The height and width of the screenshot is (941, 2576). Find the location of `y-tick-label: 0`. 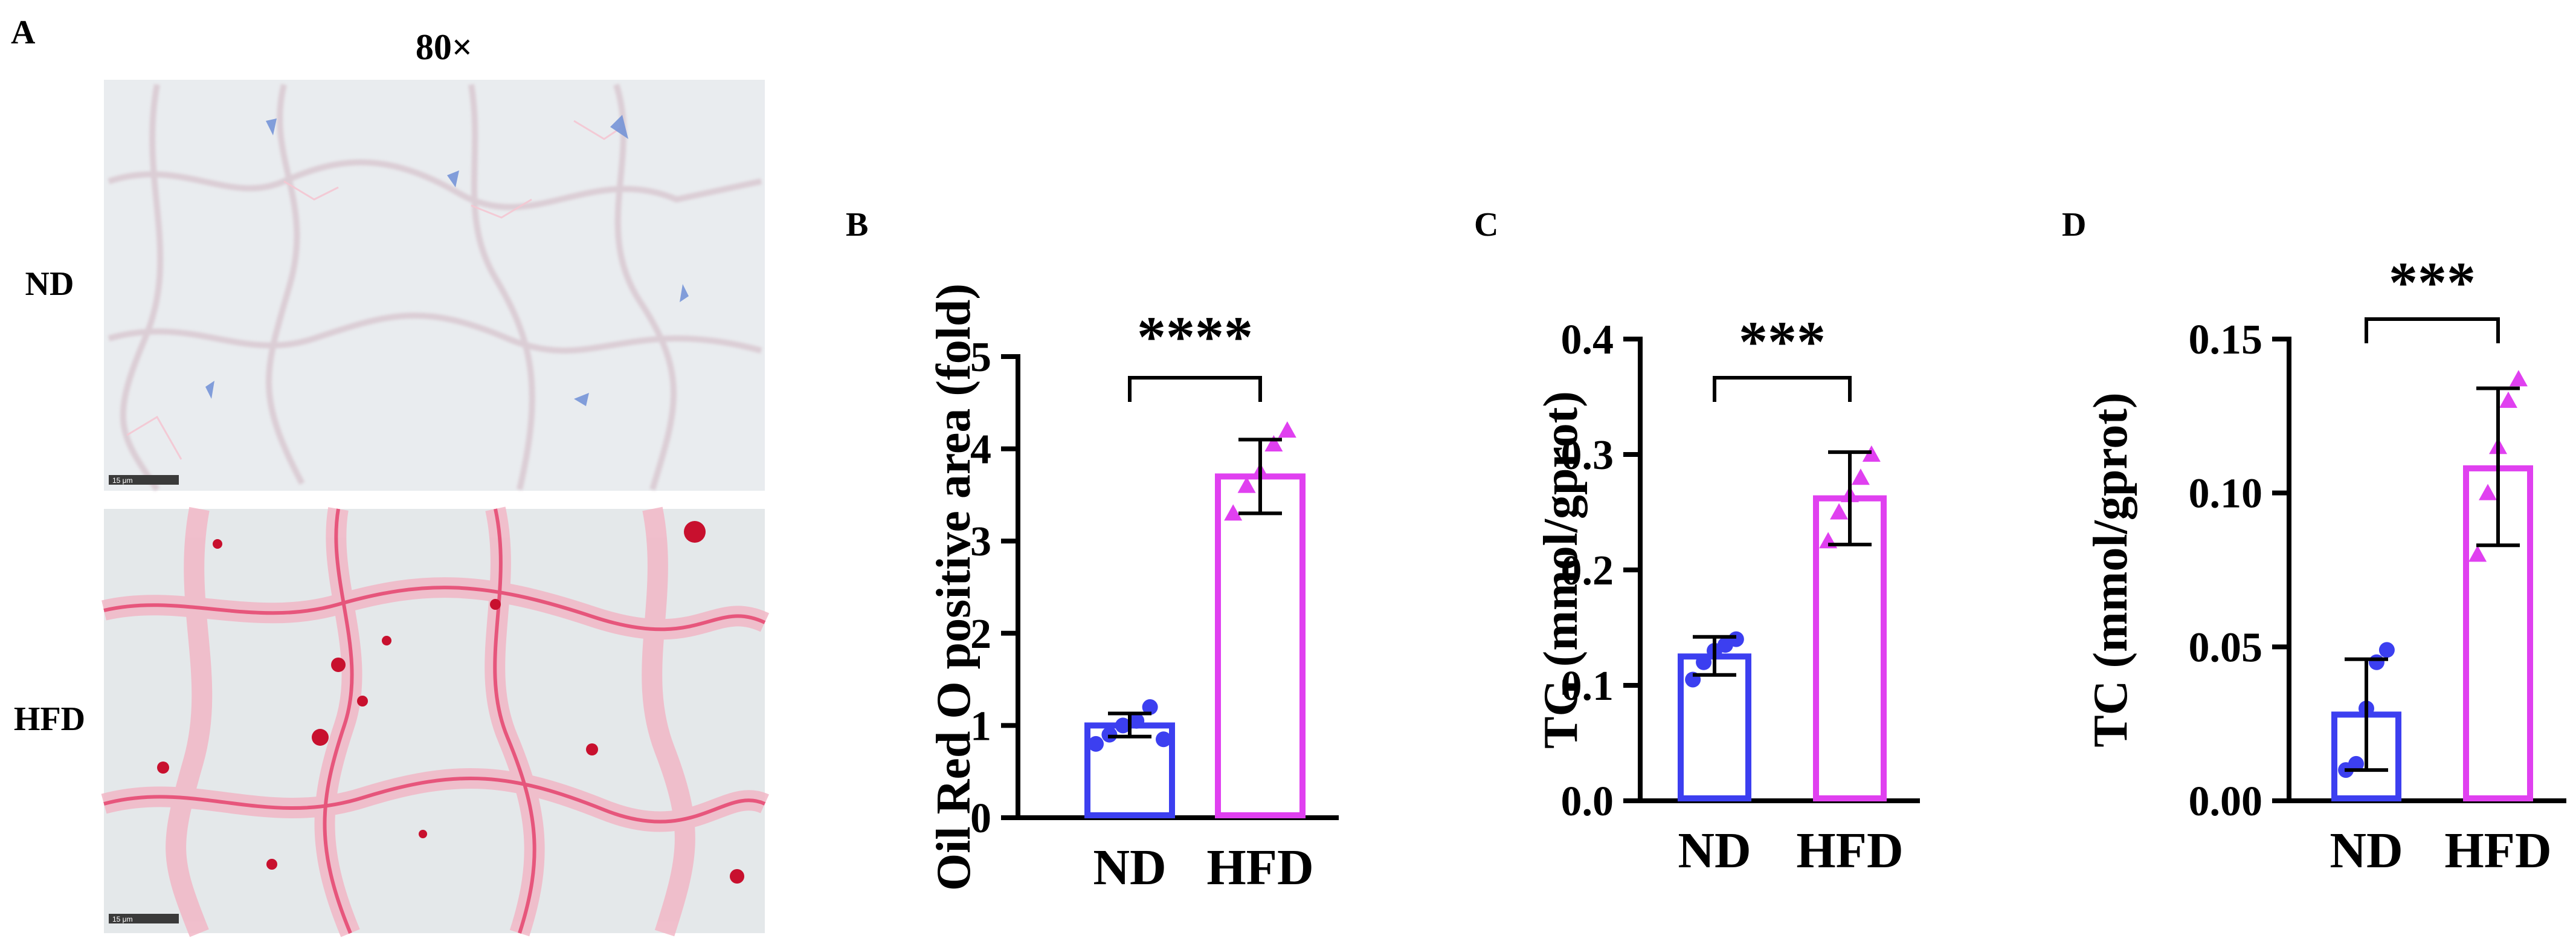

y-tick-label: 0 is located at coordinates (981, 818).